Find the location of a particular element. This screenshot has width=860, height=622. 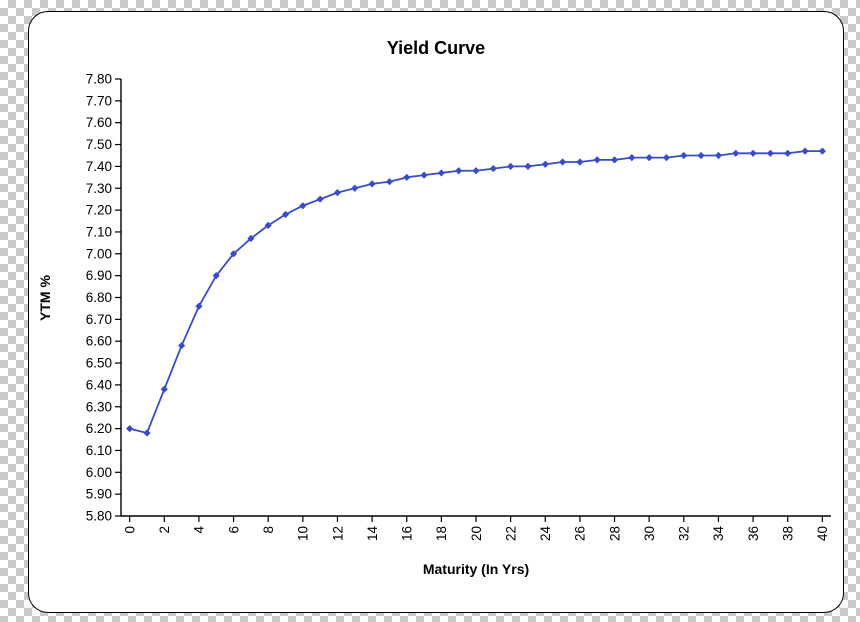

svg-text: 6.80 is located at coordinates (99, 297).